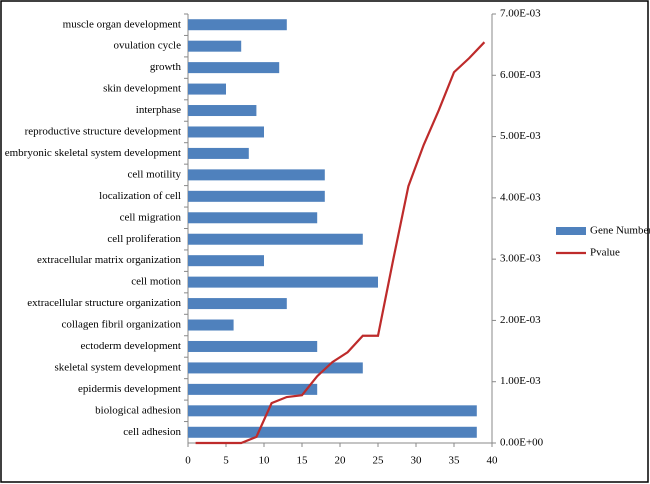  Describe the element at coordinates (129, 389) in the screenshot. I see `y-tick-label: epidermis development` at that location.